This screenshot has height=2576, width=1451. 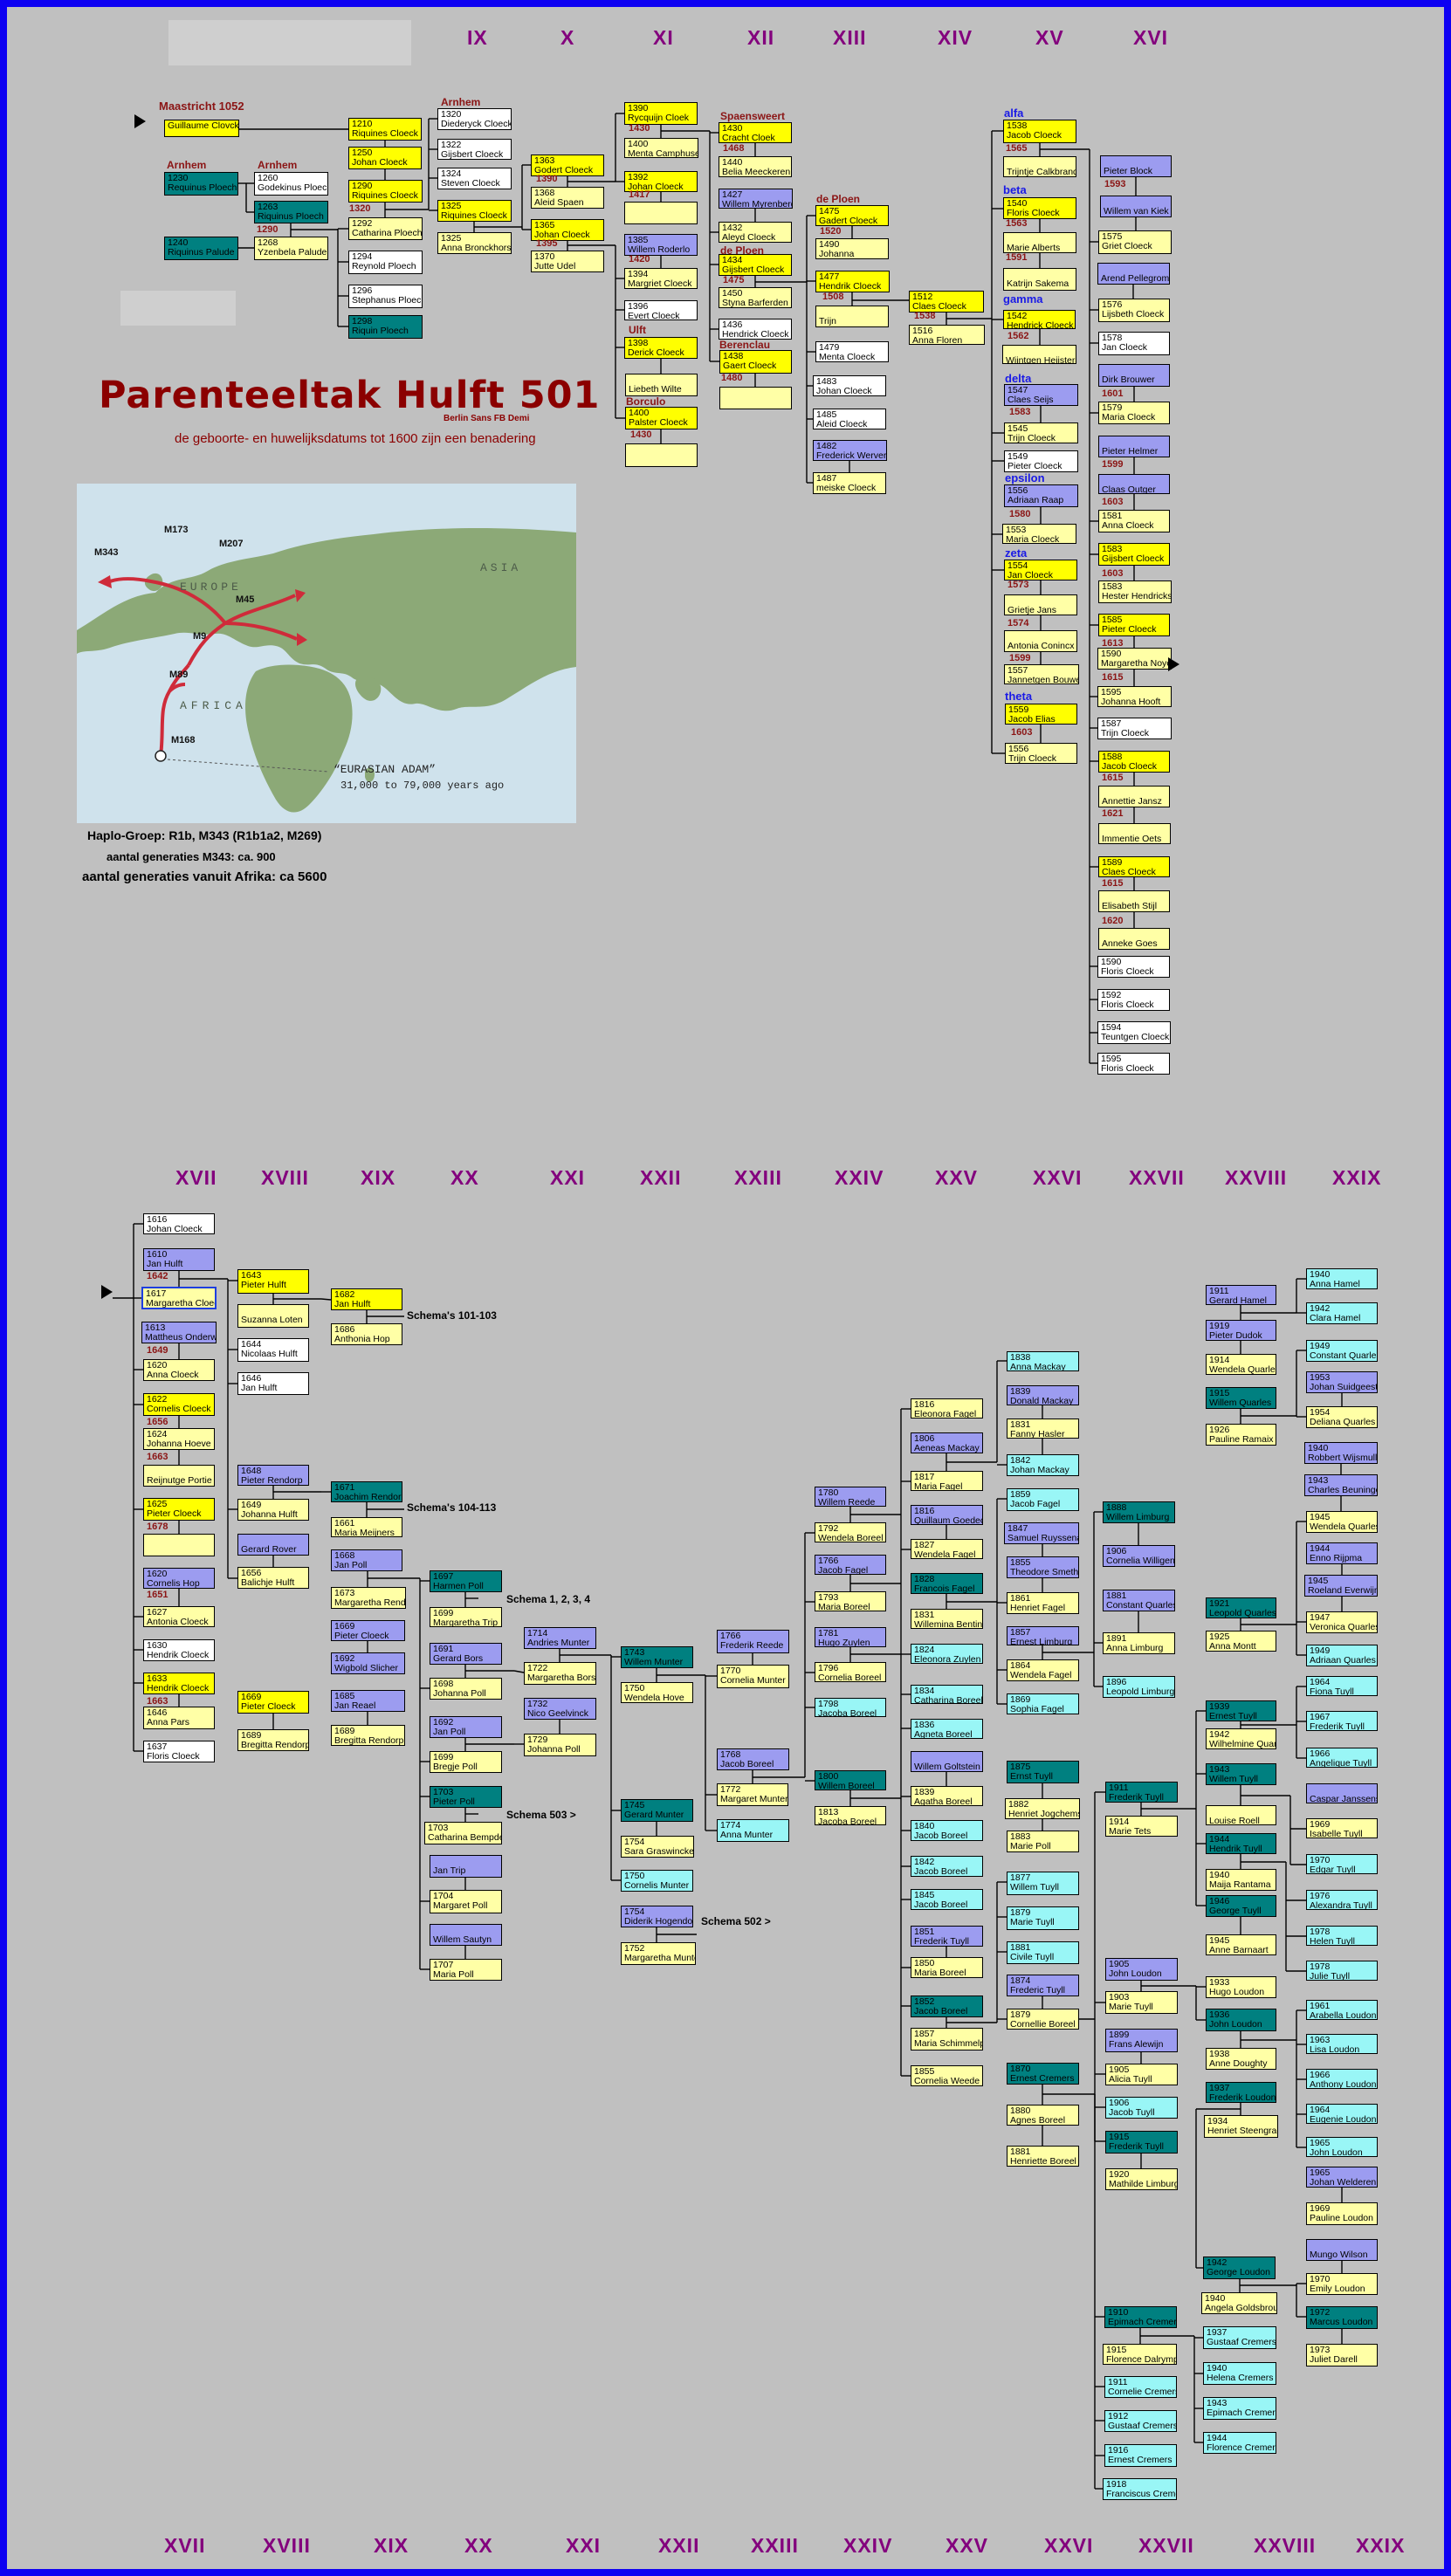 What do you see at coordinates (1140, 2455) in the screenshot?
I see `person-box-l134: 1916 Ernest Cremers` at bounding box center [1140, 2455].